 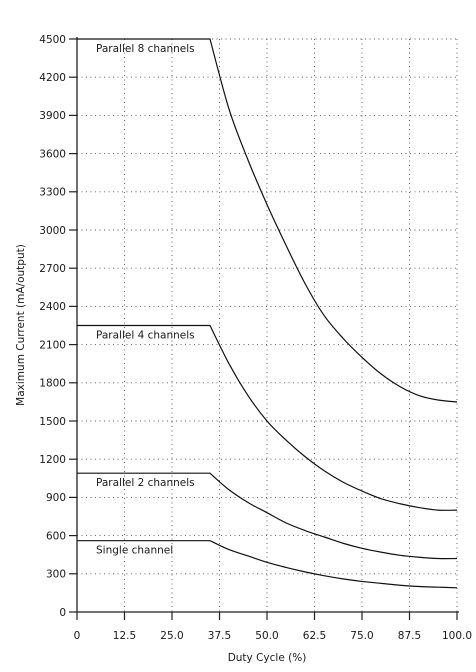 What do you see at coordinates (171, 636) in the screenshot?
I see `x-tick-label: 25.0` at bounding box center [171, 636].